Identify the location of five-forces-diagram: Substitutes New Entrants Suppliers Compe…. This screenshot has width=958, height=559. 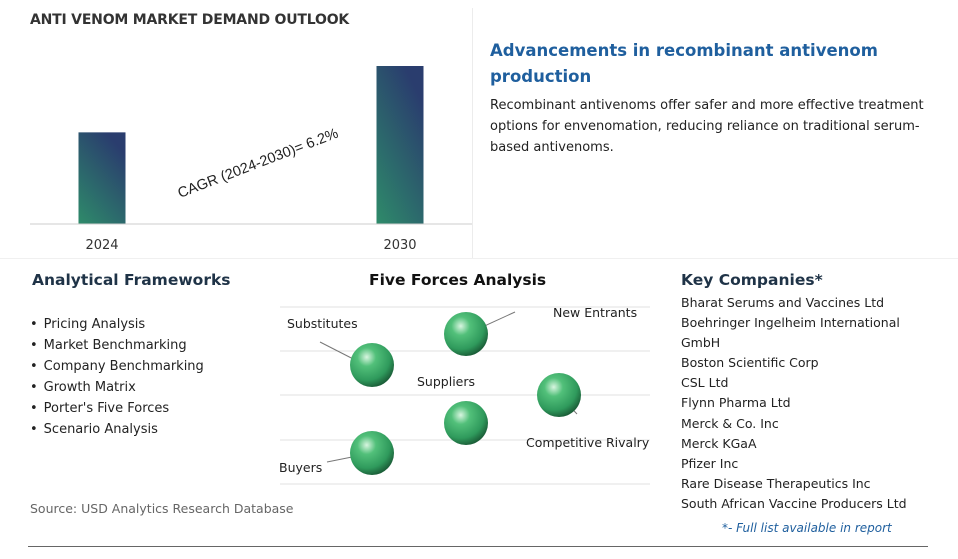
(464, 395).